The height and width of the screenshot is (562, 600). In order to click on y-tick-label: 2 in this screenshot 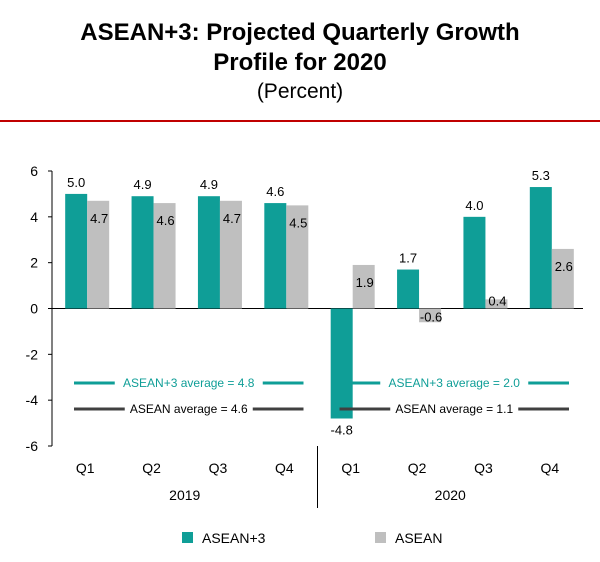, I will do `click(34, 263)`.